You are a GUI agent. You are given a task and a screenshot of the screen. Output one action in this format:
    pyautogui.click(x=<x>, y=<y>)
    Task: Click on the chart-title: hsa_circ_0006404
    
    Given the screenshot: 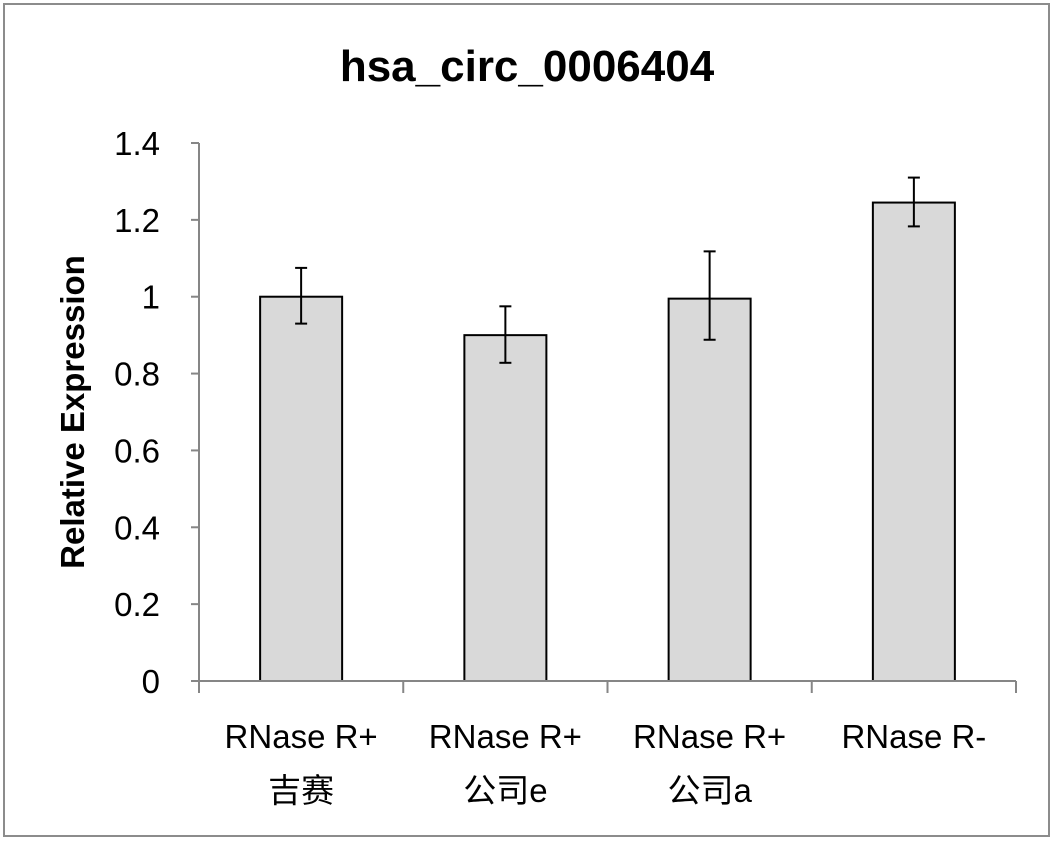 What is the action you would take?
    pyautogui.click(x=527, y=66)
    